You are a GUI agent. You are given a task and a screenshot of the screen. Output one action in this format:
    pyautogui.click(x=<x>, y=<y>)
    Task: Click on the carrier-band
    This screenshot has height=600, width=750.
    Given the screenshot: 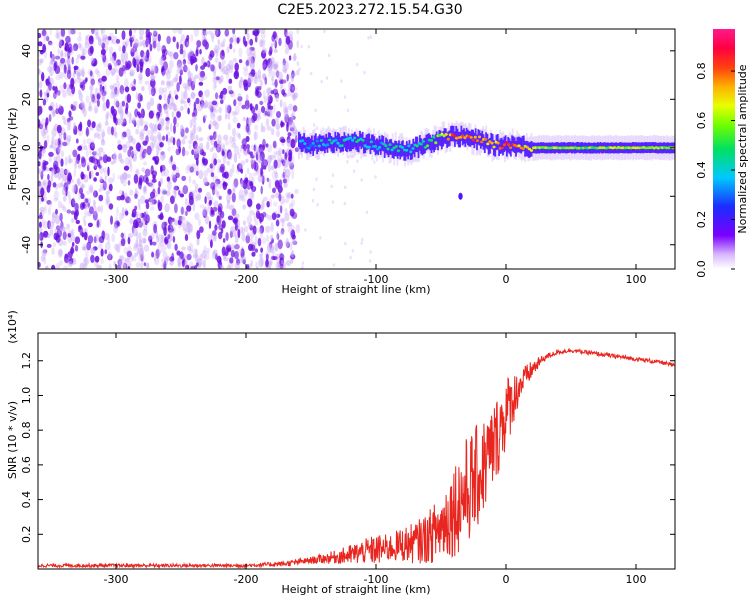 What is the action you would take?
    pyautogui.click(x=486, y=160)
    